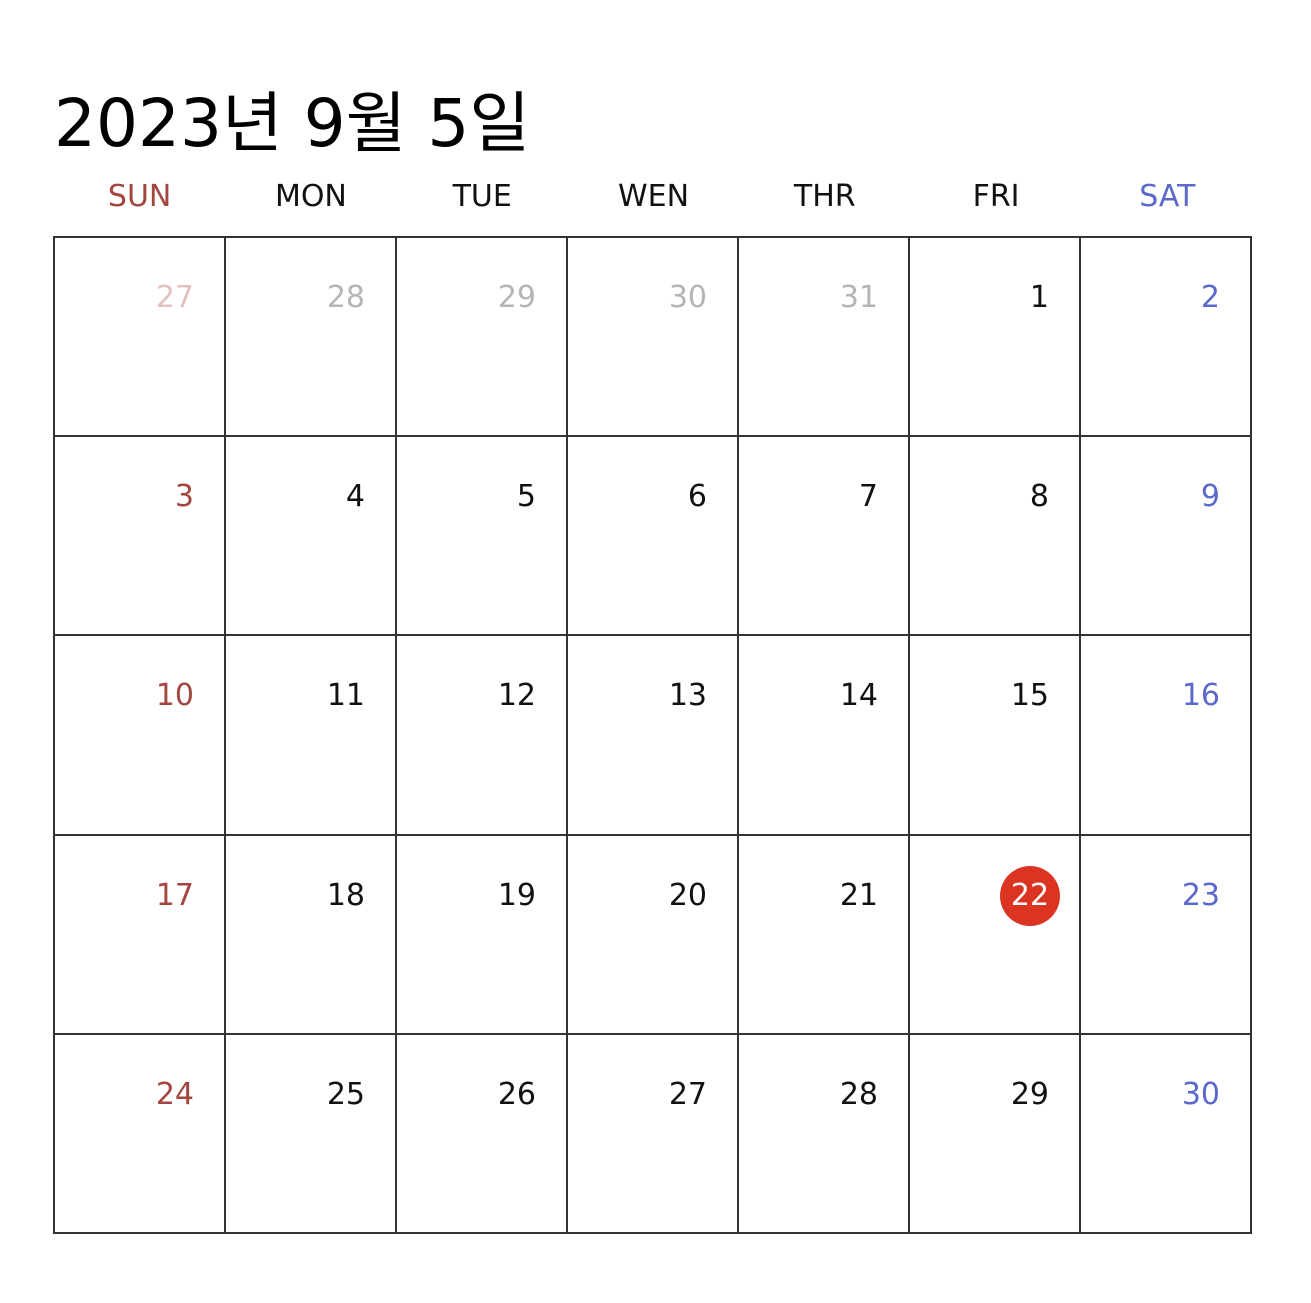 This screenshot has height=1303, width=1311. Describe the element at coordinates (482, 935) in the screenshot. I see `day-cell: 19` at that location.